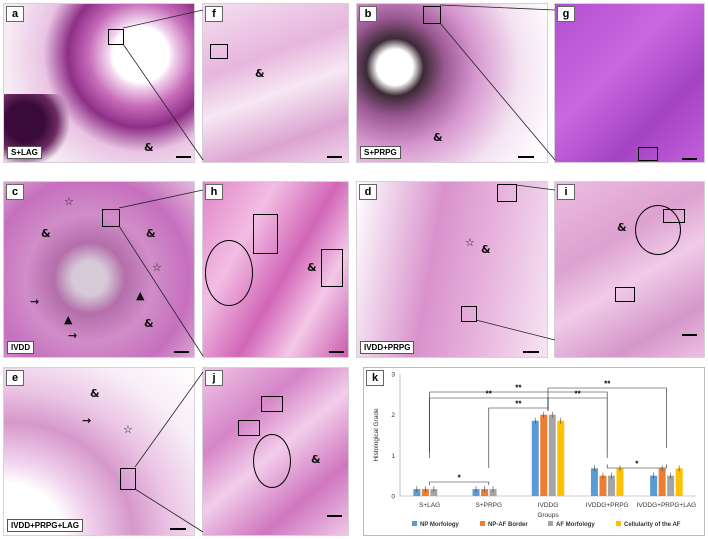  I want to click on condition-label: S+PRPG, so click(380, 152).